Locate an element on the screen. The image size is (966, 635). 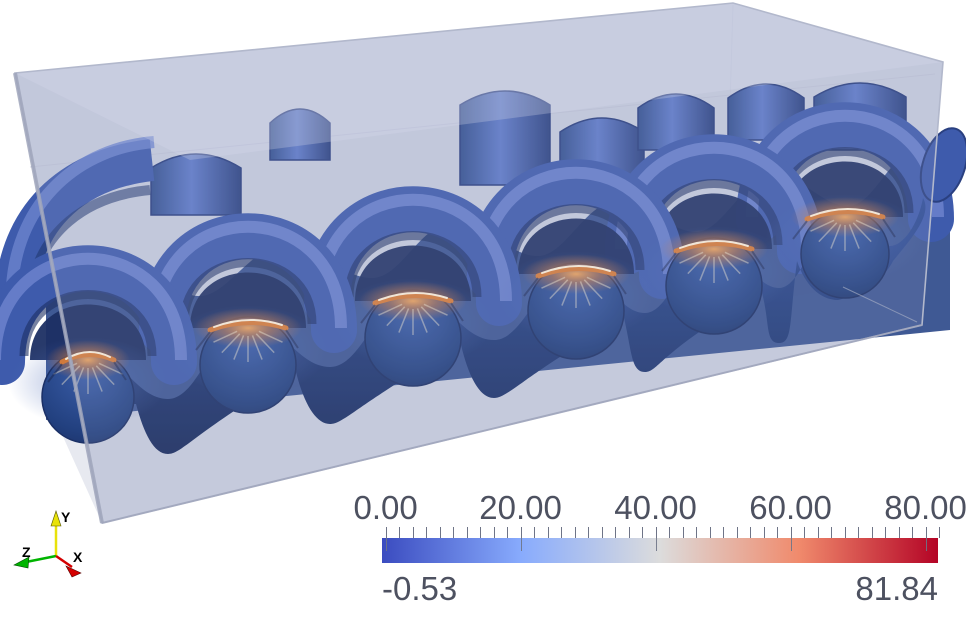
warp-arch is located at coordinates (98, 315).